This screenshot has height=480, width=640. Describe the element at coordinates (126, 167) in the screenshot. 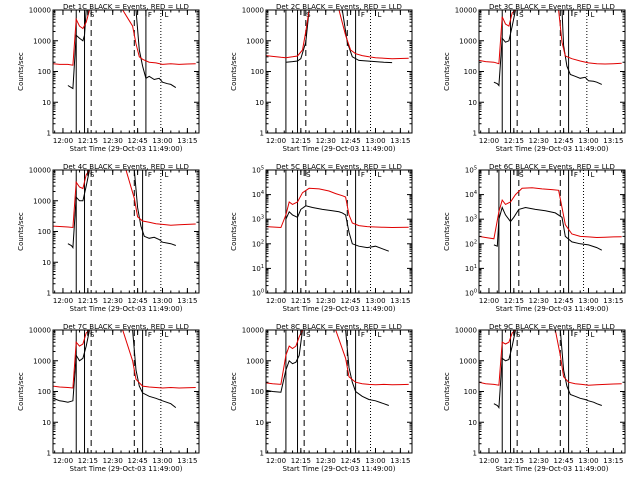

I see `panel-title: Det 4C BLACK = Events, RED = LLD` at that location.